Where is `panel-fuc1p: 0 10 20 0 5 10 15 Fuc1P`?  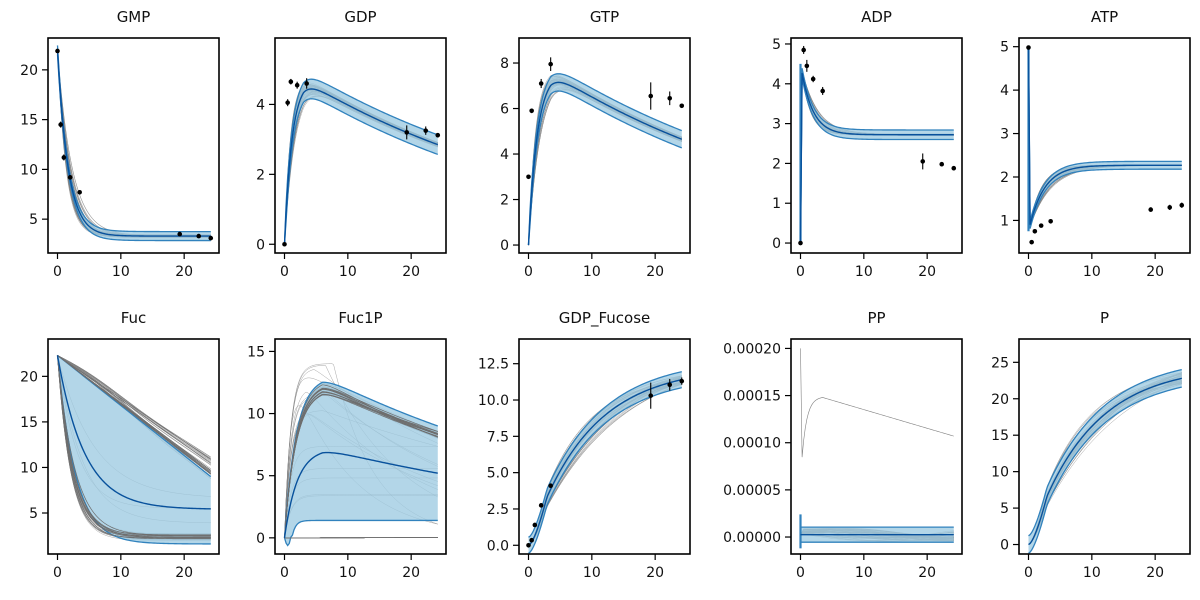 panel-fuc1p: 0 10 20 0 5 10 15 Fuc1P is located at coordinates (347, 445).